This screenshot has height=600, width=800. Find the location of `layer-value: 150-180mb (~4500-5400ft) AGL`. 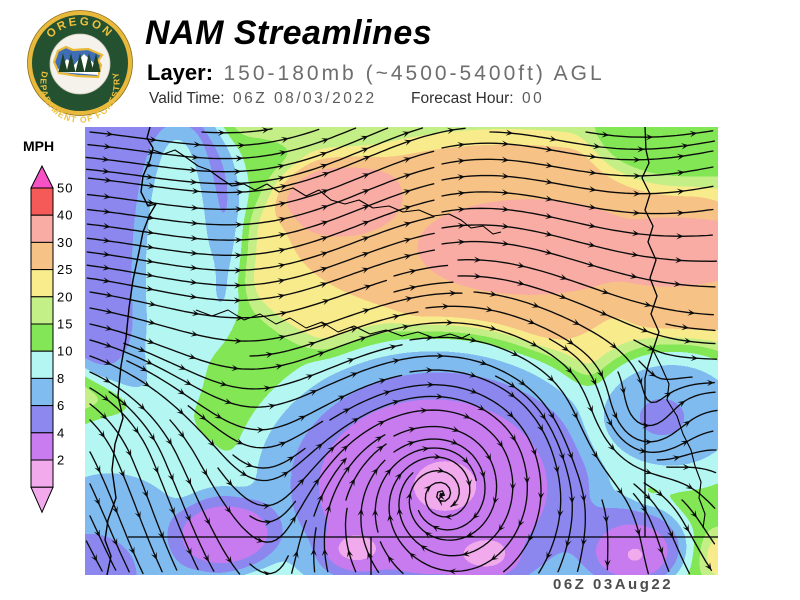

layer-value: 150-180mb (~4500-5400ft) AGL is located at coordinates (414, 73).